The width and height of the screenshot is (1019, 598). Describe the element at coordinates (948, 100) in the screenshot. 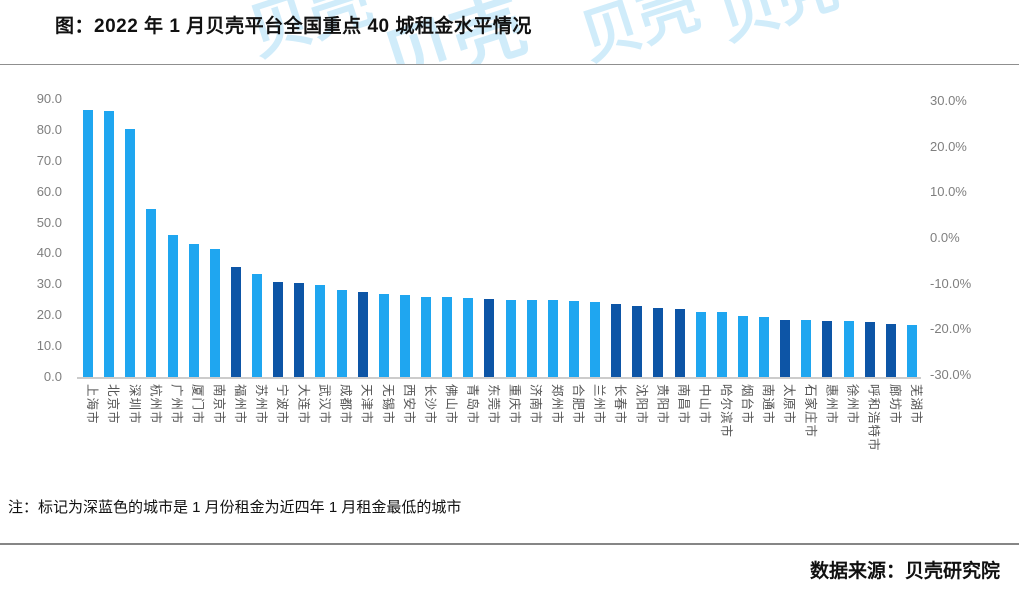

I see `right-axis-tick: 30.0%` at that location.